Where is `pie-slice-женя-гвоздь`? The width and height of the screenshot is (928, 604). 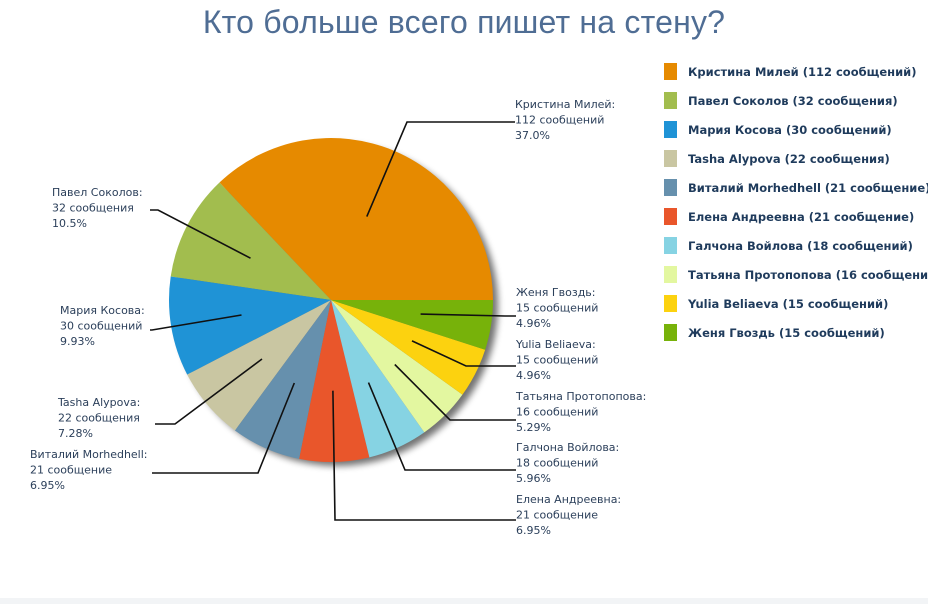 pie-slice-женя-гвоздь is located at coordinates (412, 325).